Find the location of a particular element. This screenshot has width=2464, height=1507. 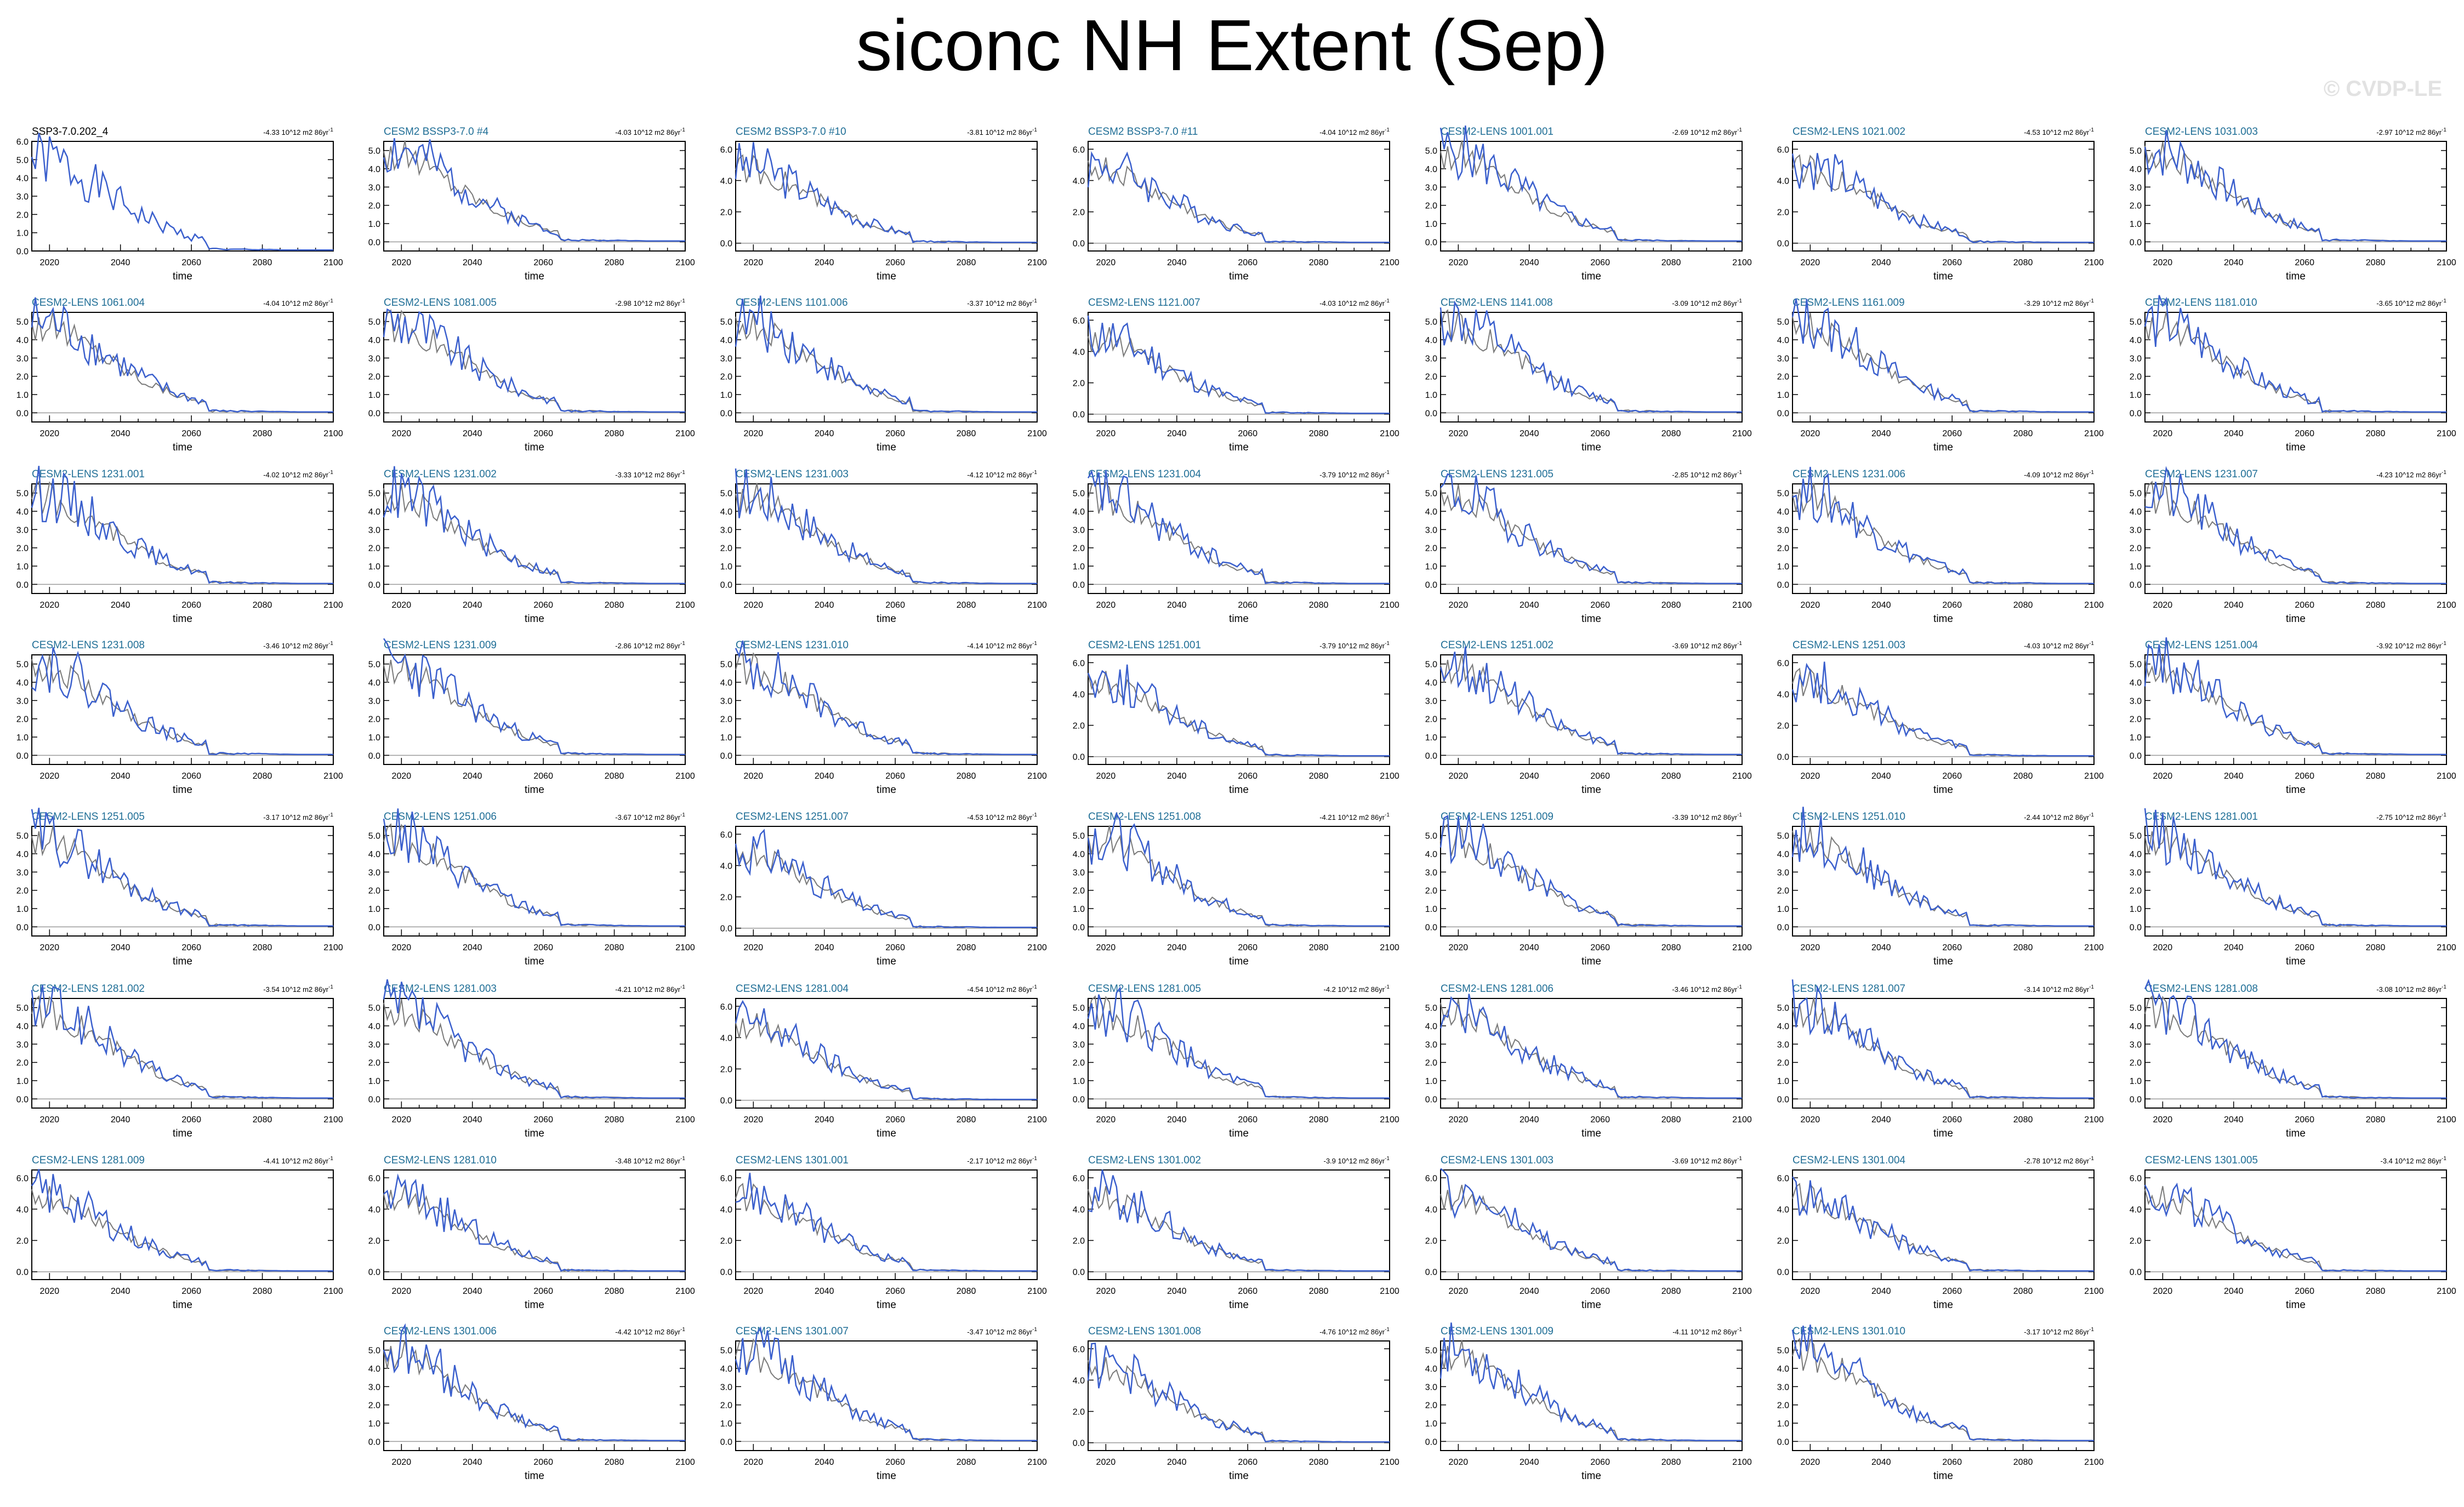

ensemble-mean-line is located at coordinates (1943, 1228).